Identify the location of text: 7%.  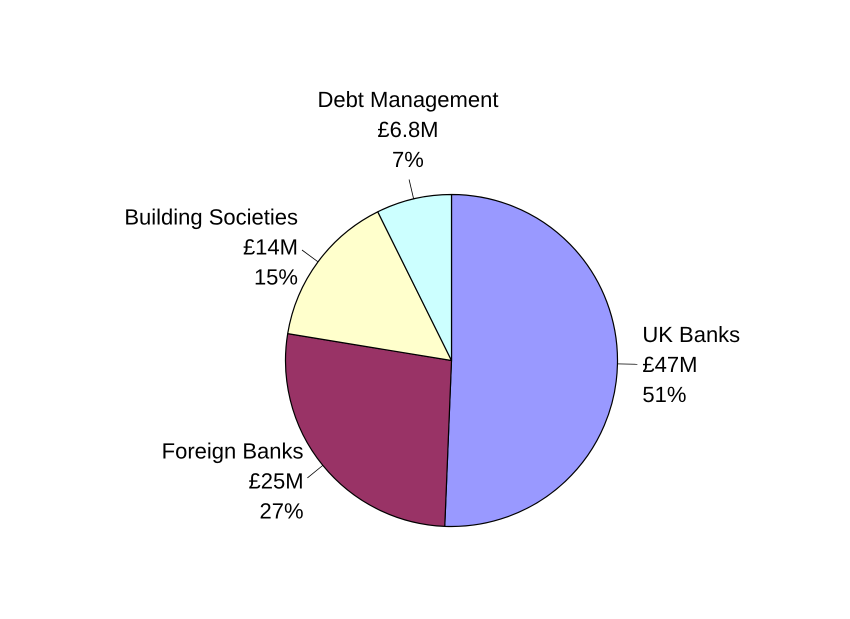
(408, 159).